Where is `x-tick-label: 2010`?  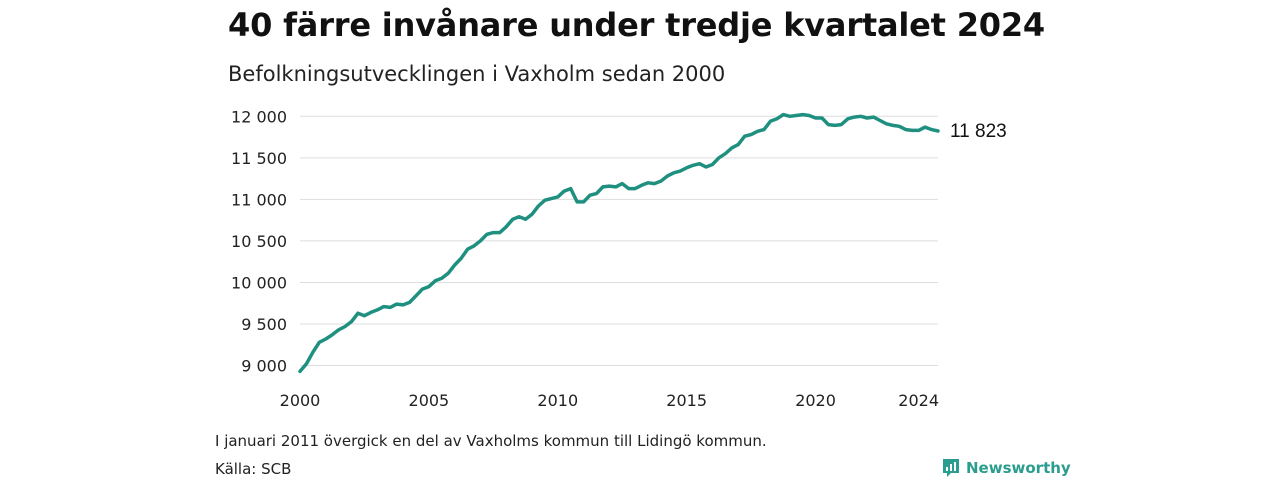
x-tick-label: 2010 is located at coordinates (557, 400).